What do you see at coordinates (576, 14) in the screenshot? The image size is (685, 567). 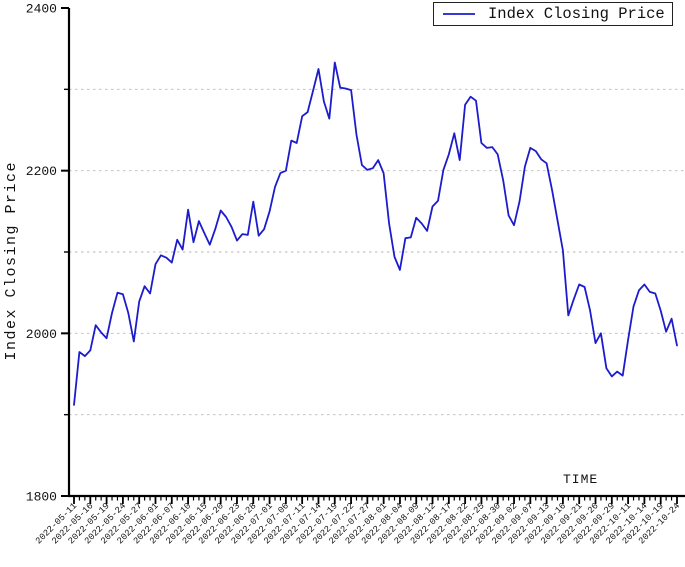 I see `legend-entry-label: Index Closing Price` at bounding box center [576, 14].